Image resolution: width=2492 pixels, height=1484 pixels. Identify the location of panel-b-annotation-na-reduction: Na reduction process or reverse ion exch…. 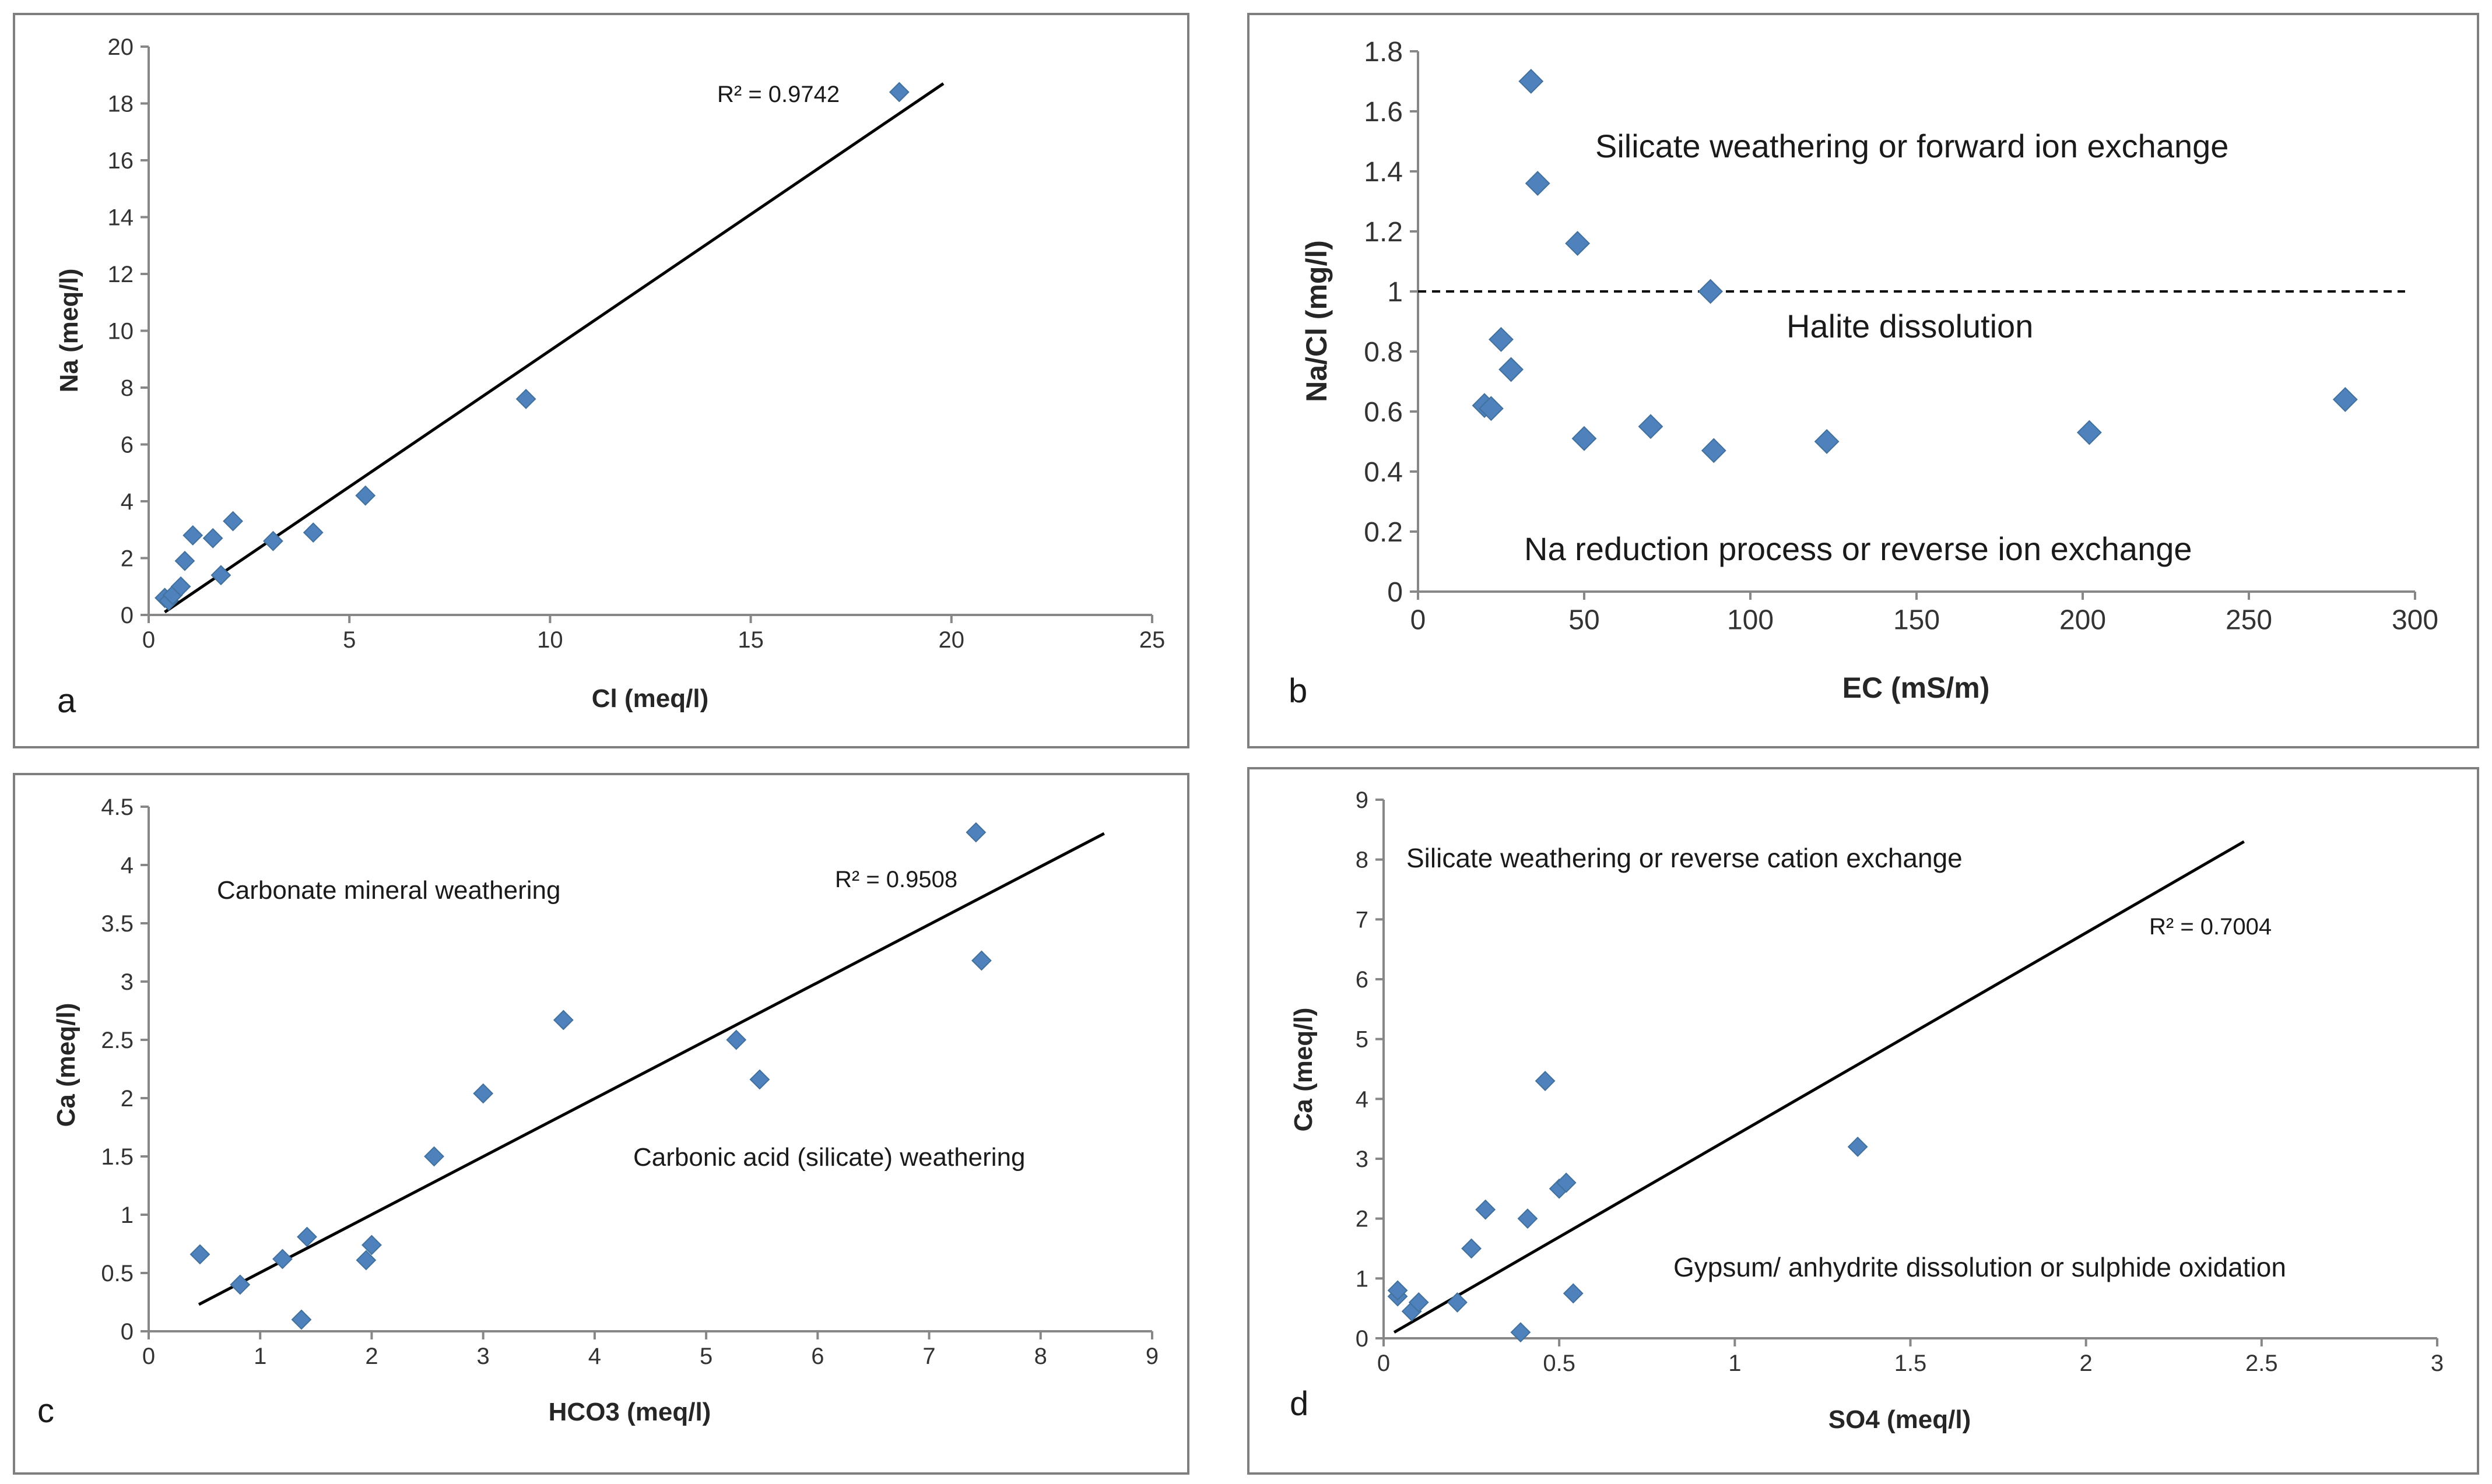
(1858, 548).